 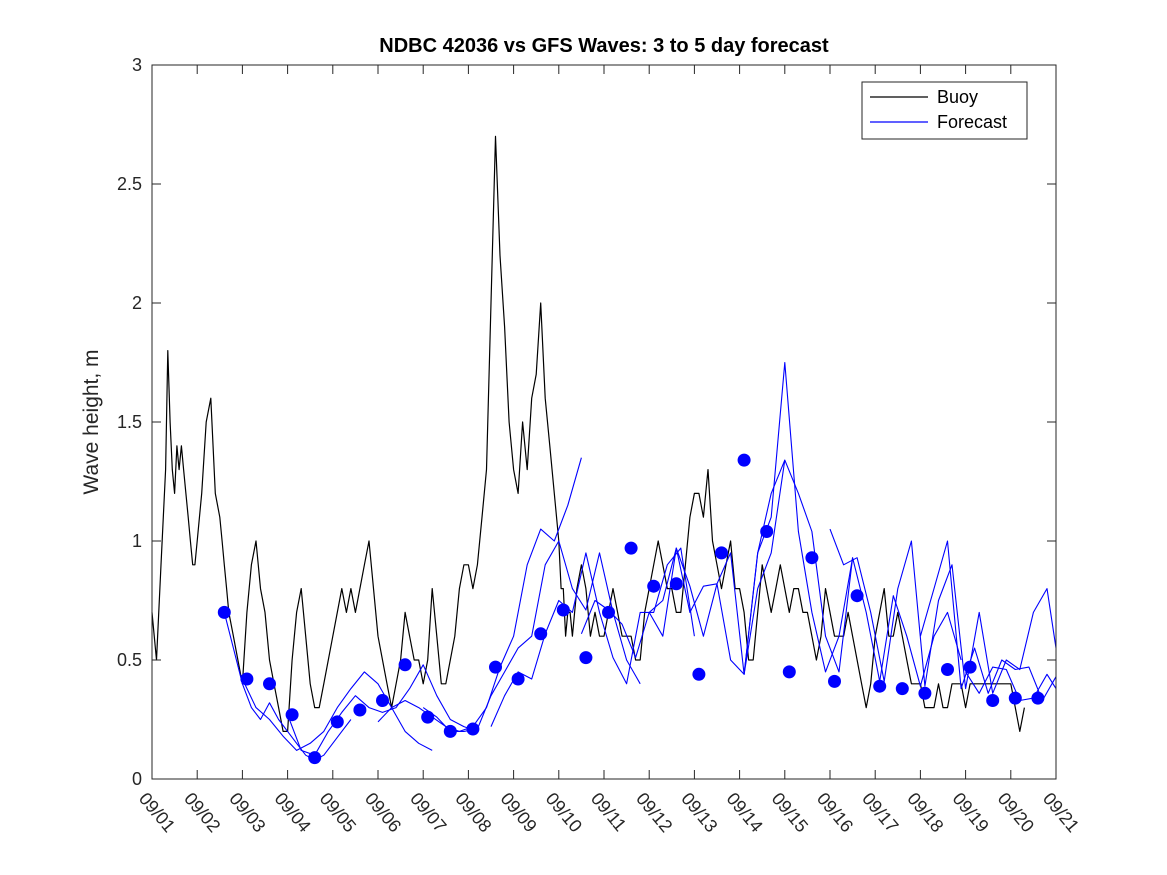 What do you see at coordinates (654, 812) in the screenshot?
I see `x-tick-label: 09/12` at bounding box center [654, 812].